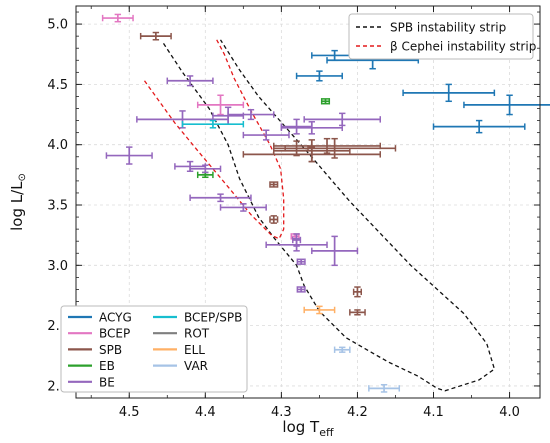 The width and height of the screenshot is (550, 443). What do you see at coordinates (115, 318) in the screenshot?
I see `legend-label: ACYG` at bounding box center [115, 318].